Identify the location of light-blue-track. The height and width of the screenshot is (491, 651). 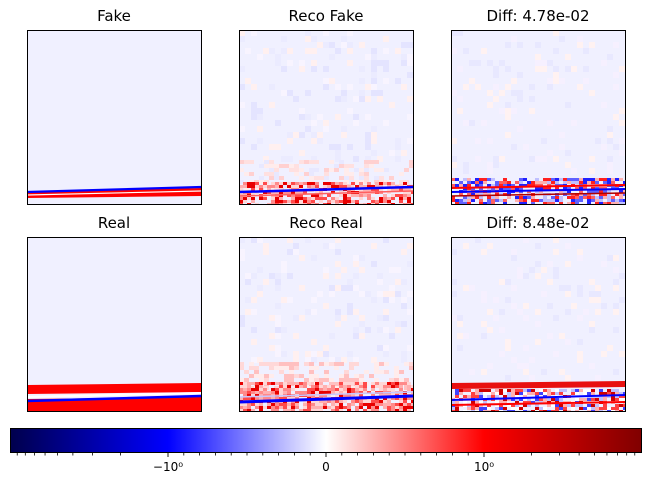
(326, 394).